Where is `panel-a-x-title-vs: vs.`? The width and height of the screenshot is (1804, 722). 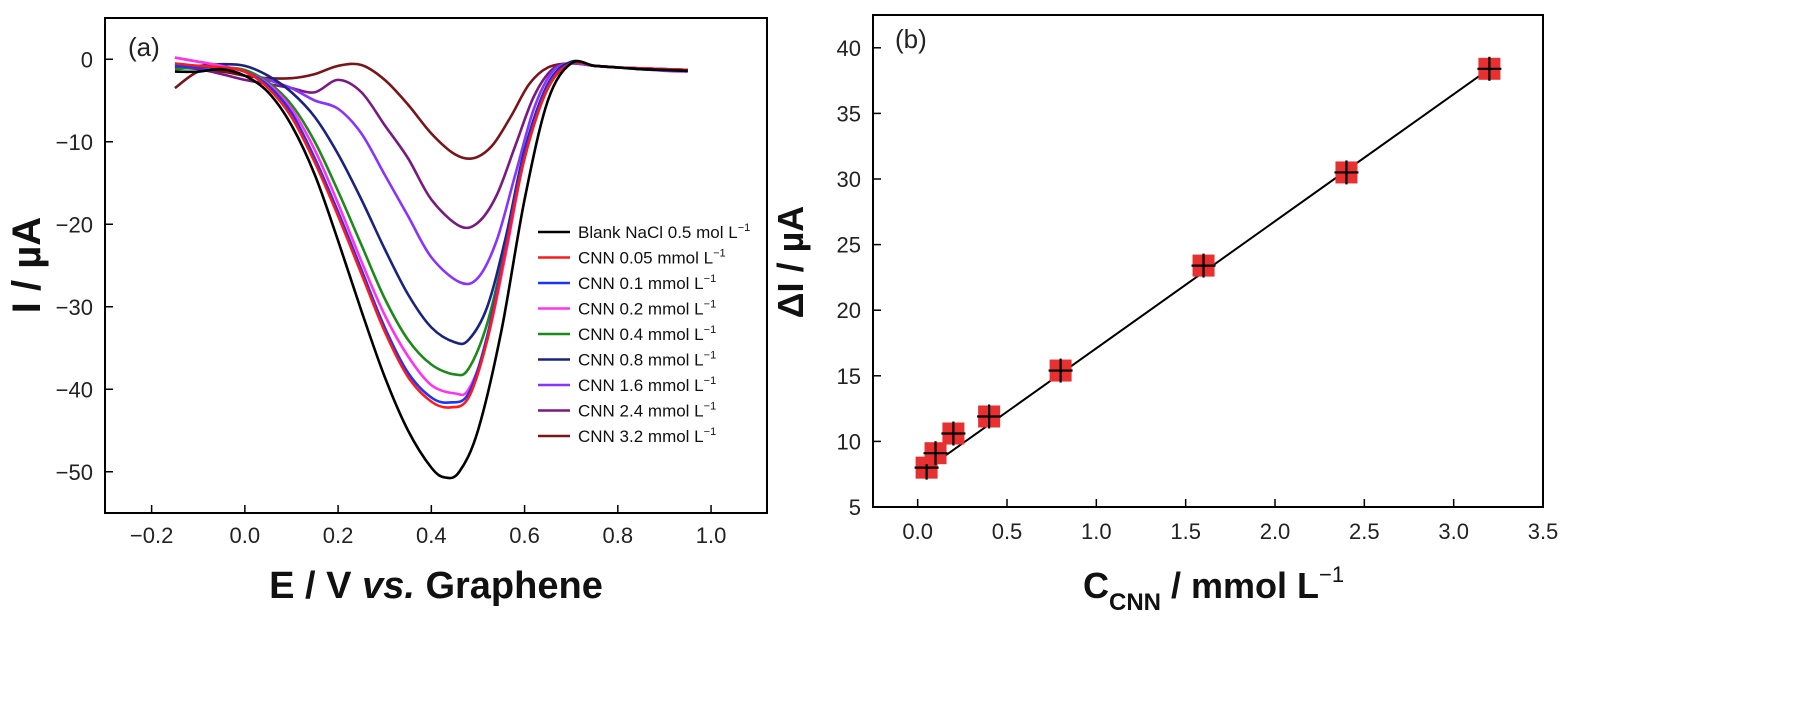 panel-a-x-title-vs: vs. is located at coordinates (388, 586).